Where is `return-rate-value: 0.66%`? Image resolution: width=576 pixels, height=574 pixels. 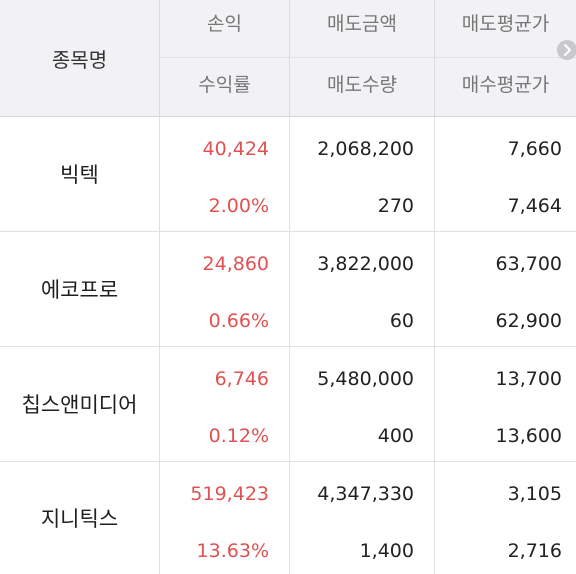 return-rate-value: 0.66% is located at coordinates (238, 321).